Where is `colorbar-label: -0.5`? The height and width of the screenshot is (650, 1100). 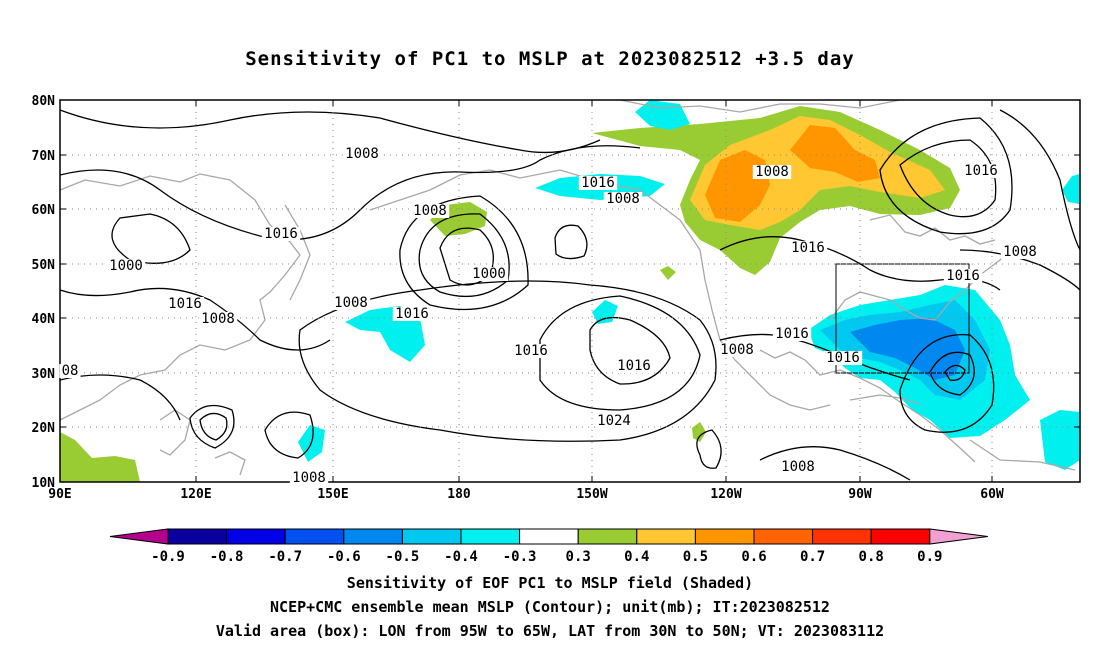 colorbar-label: -0.5 is located at coordinates (403, 557).